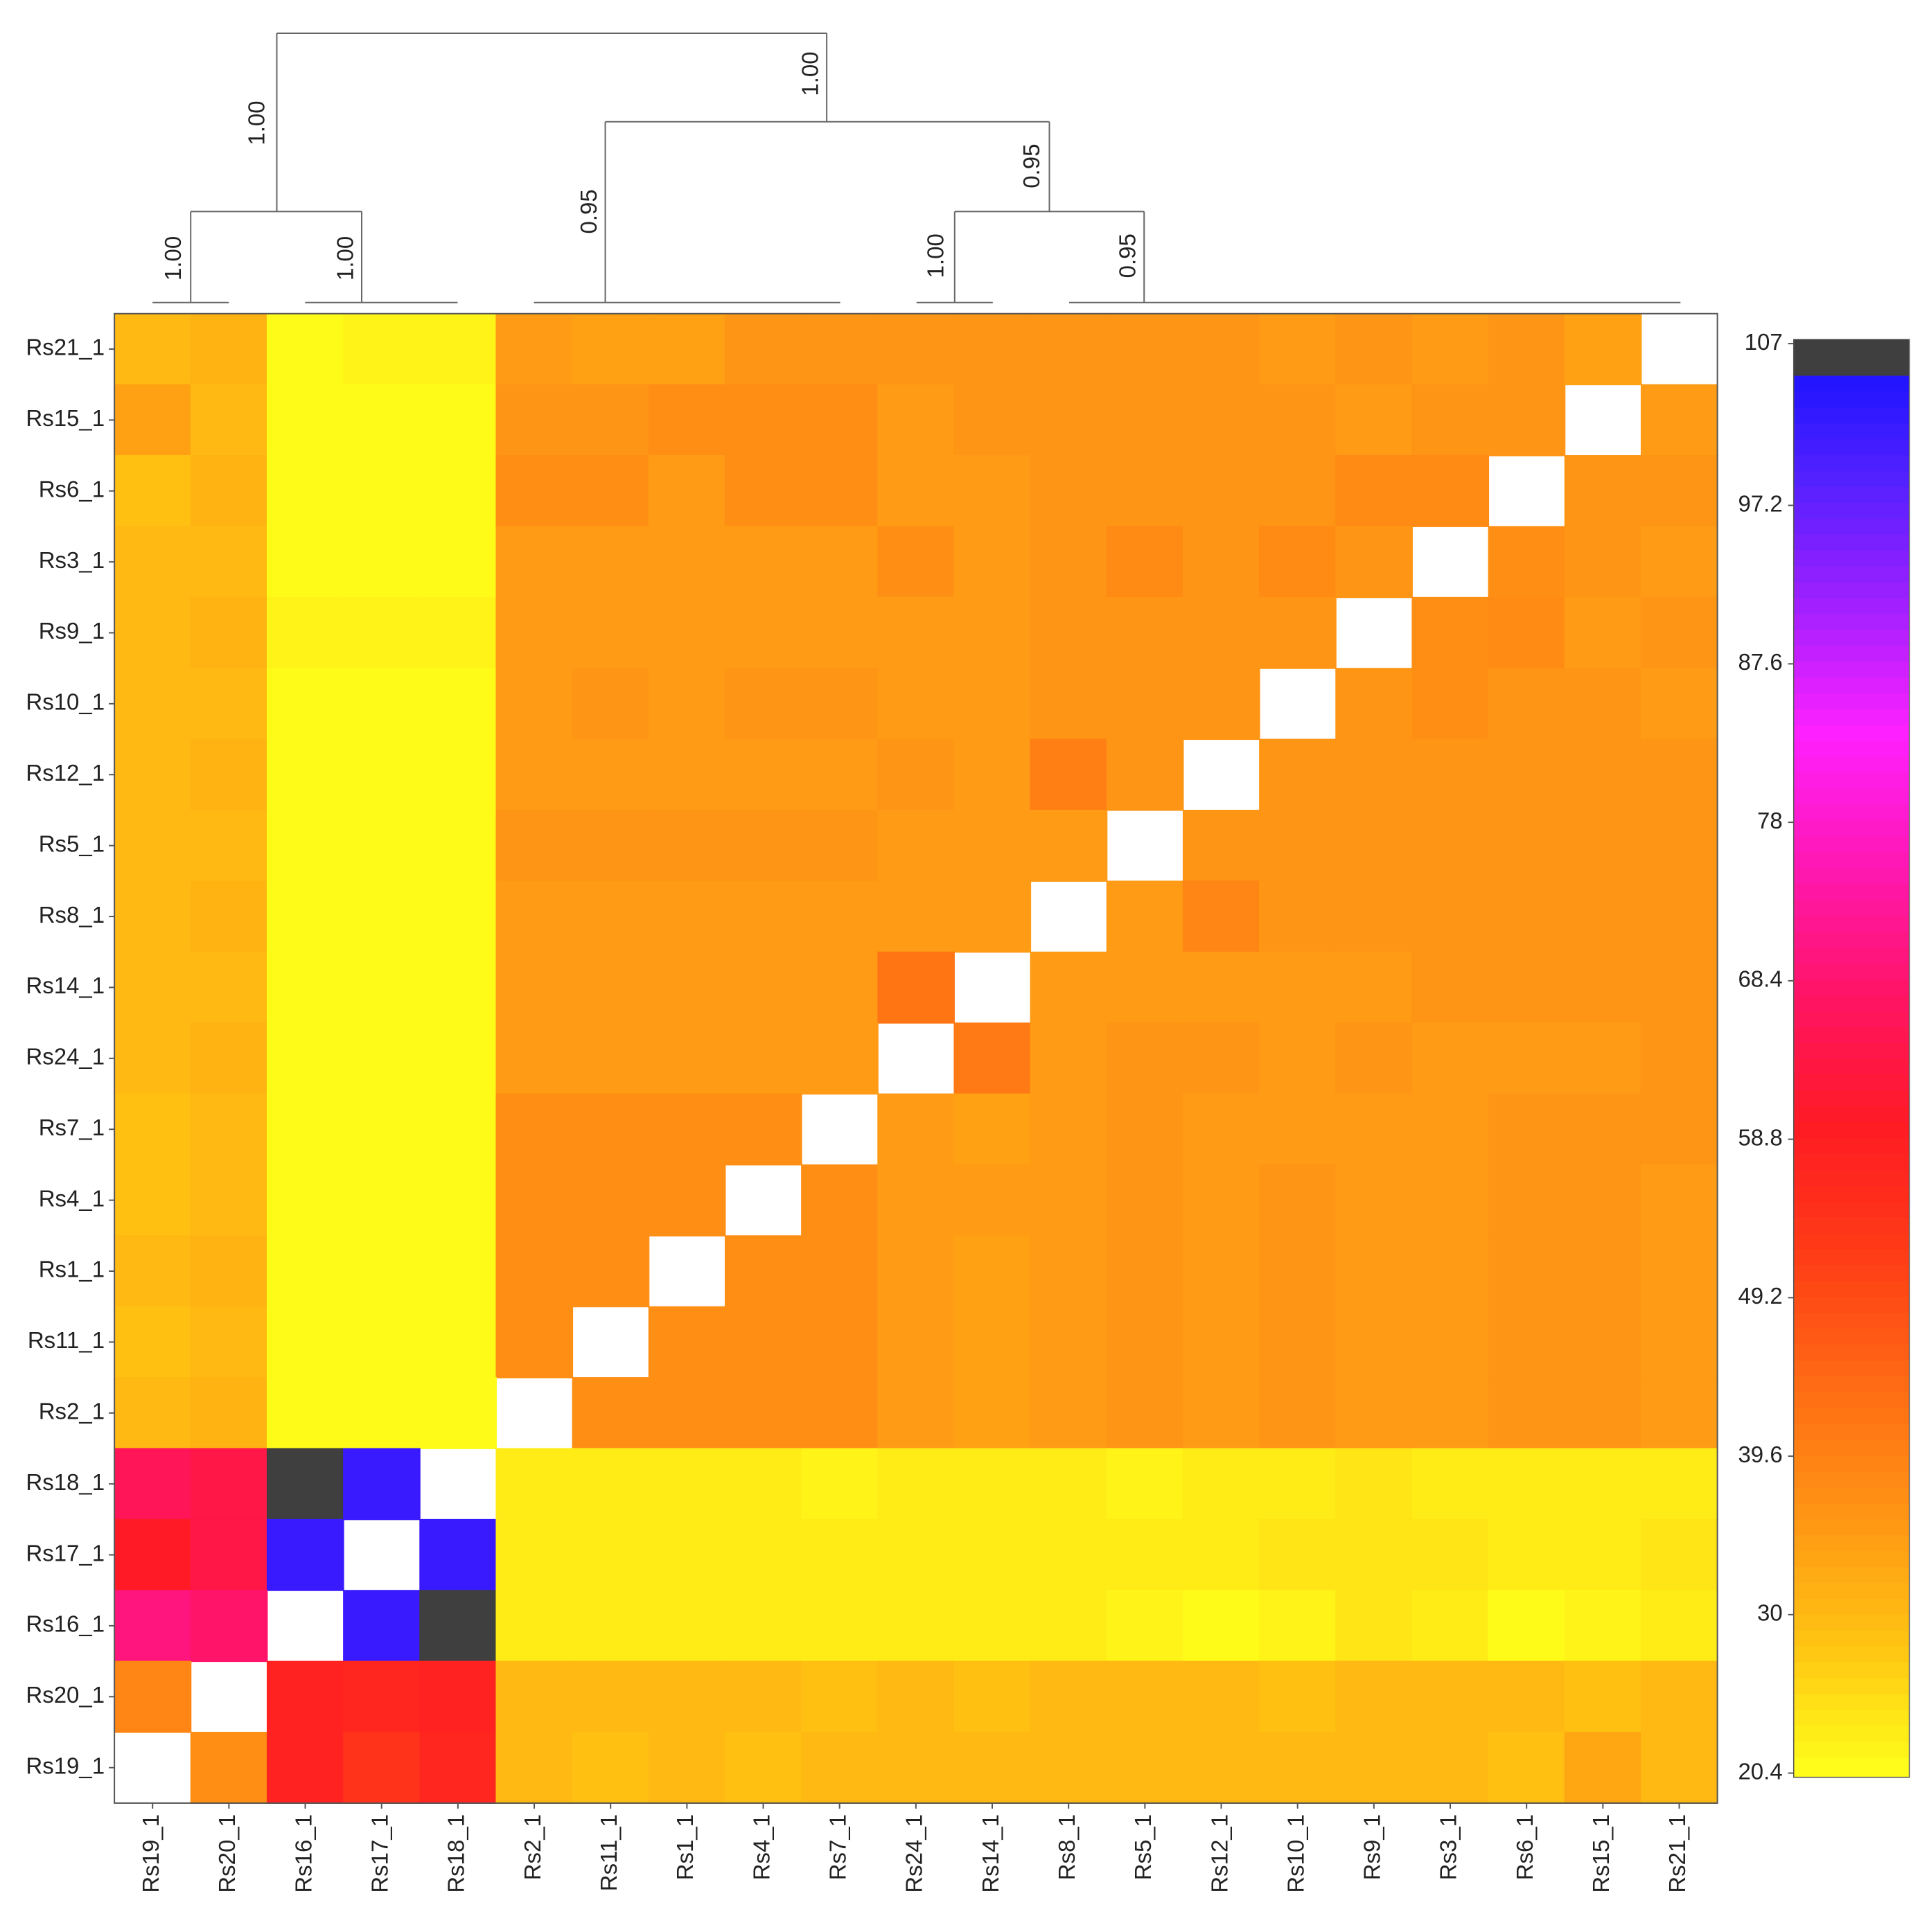 This screenshot has height=1932, width=1929. Describe the element at coordinates (72, 489) in the screenshot. I see `row-label: Rs6_1` at that location.